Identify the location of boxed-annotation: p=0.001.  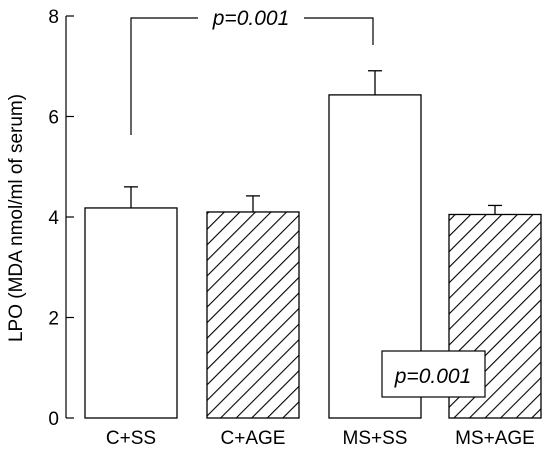
(433, 374).